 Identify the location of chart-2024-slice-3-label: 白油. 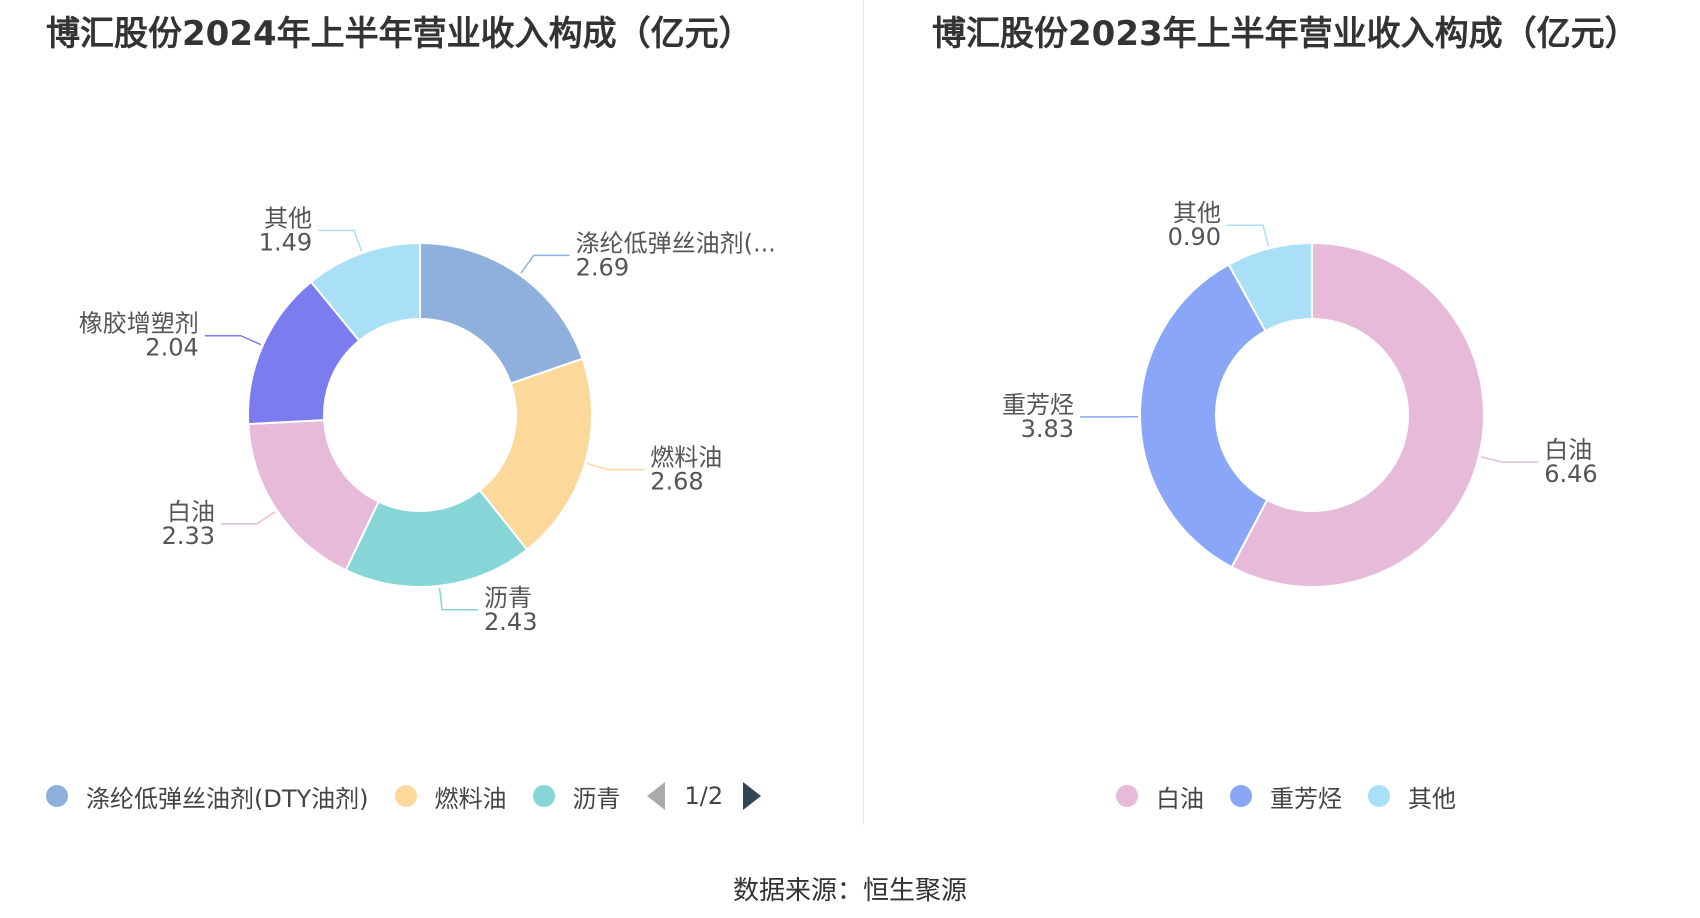
(191, 512).